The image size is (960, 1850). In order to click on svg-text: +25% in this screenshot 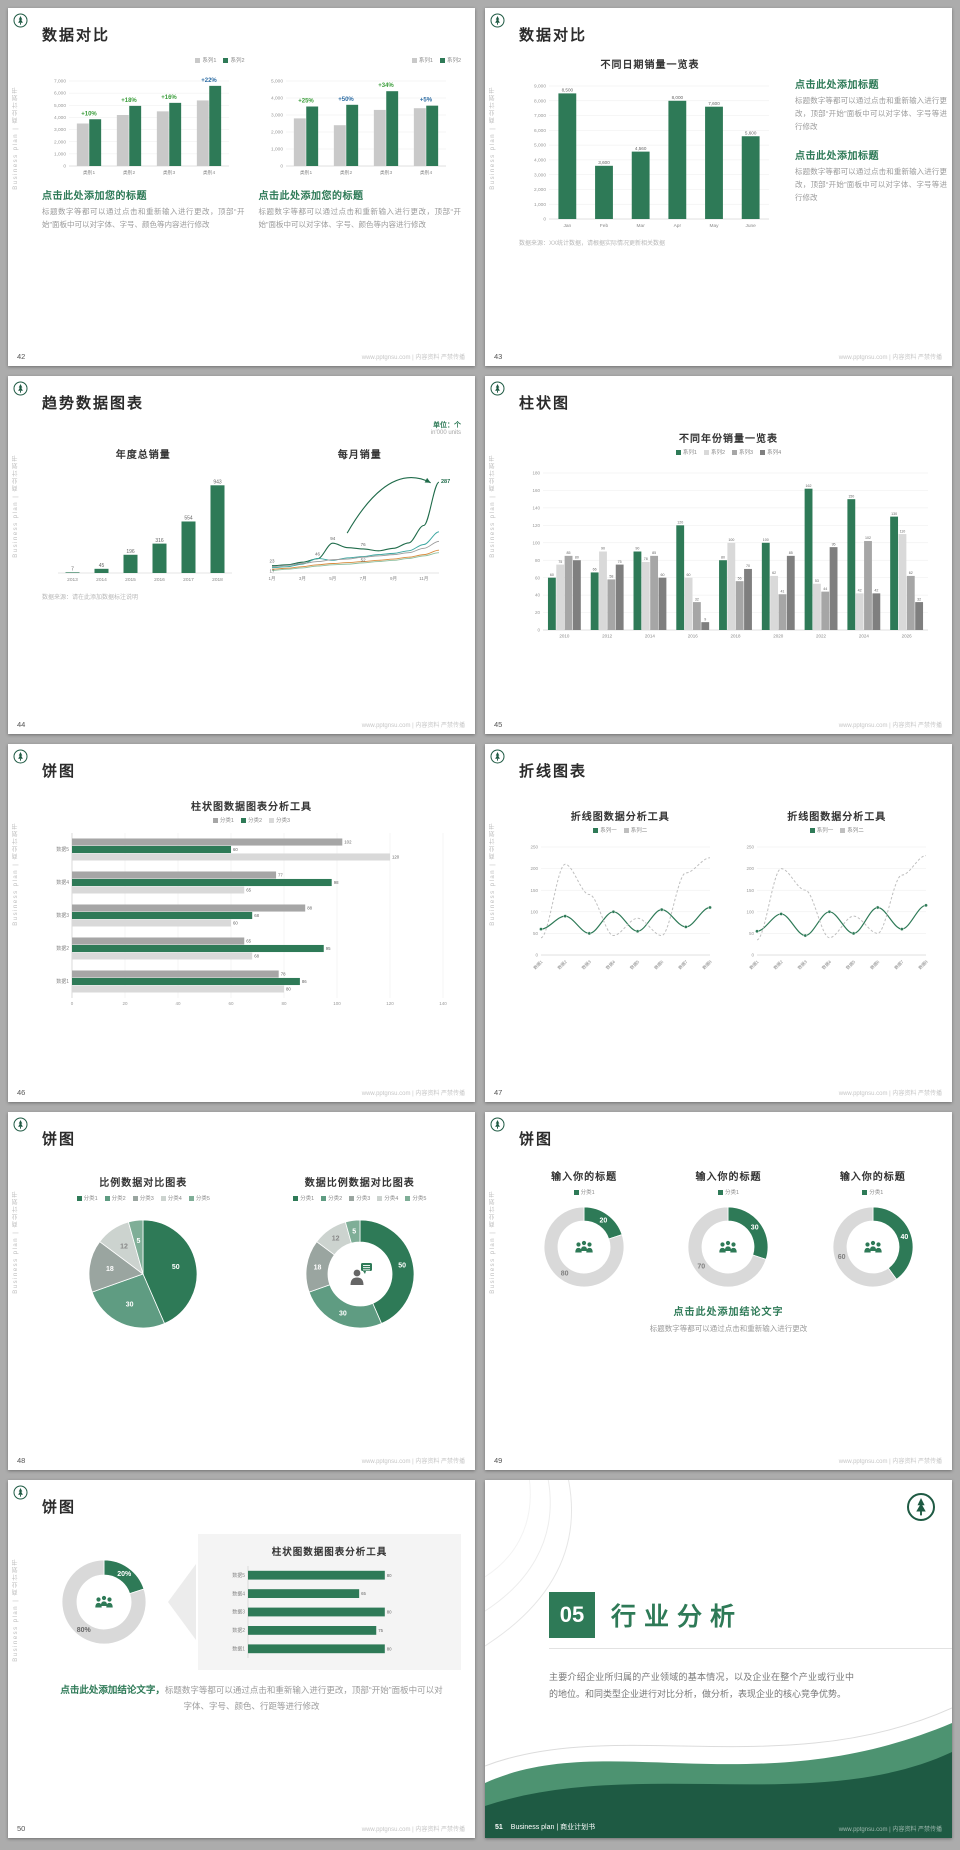, I will do `click(306, 102)`.